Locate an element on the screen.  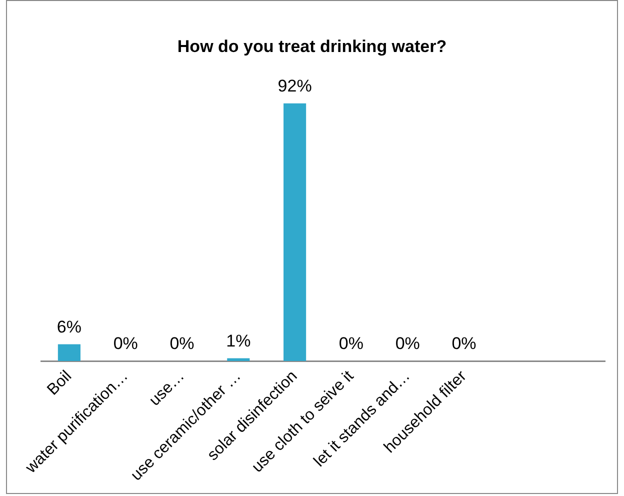
chart-title: How do you treat drinking water? is located at coordinates (312, 47).